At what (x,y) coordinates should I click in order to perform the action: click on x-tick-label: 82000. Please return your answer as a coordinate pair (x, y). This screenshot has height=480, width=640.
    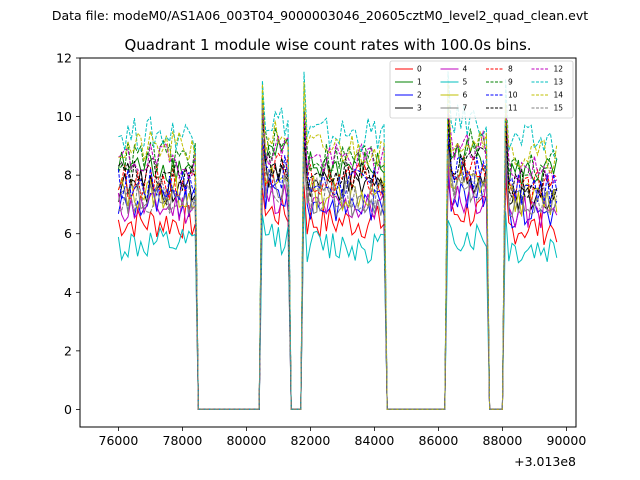
    Looking at the image, I should click on (311, 440).